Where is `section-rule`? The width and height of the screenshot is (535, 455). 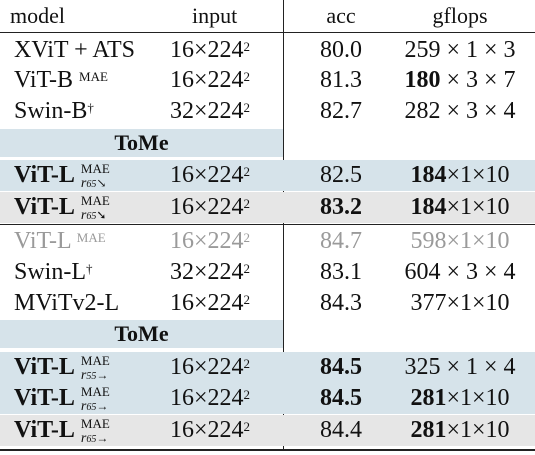
section-rule is located at coordinates (267, 224).